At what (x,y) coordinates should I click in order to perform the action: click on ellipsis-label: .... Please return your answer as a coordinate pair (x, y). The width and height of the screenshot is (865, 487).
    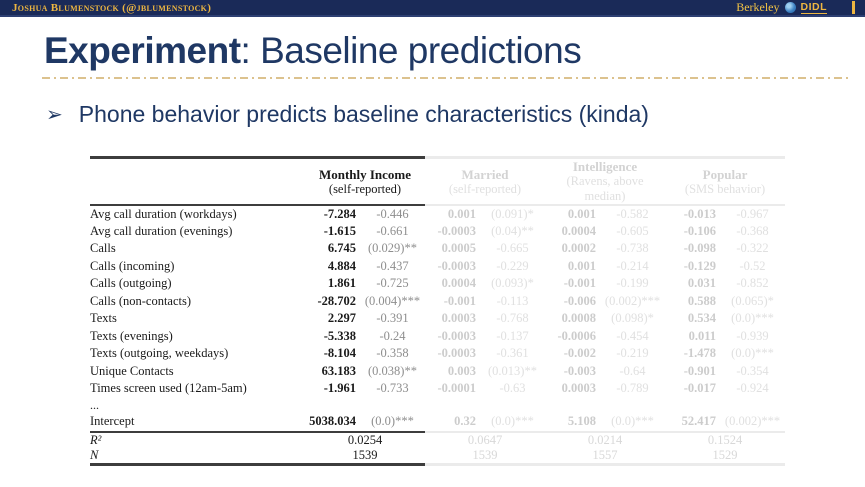
    Looking at the image, I should click on (94, 404).